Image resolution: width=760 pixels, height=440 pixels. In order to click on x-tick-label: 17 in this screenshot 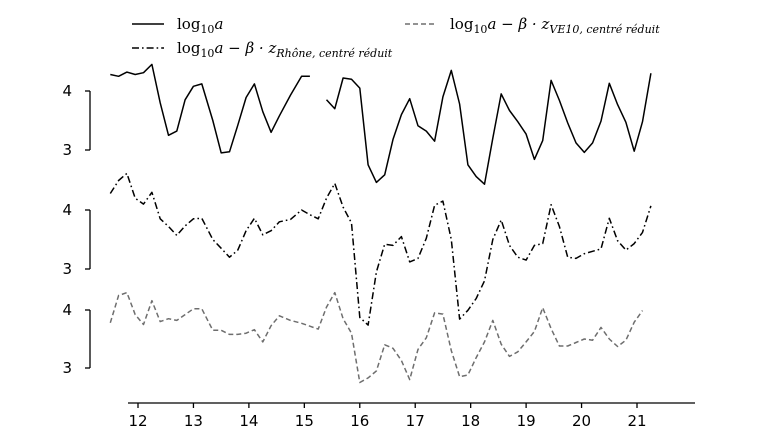, I will do `click(415, 421)`.